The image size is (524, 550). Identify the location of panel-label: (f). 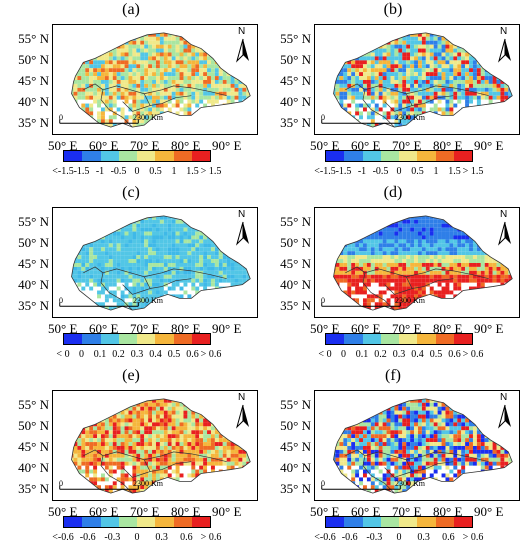
(393, 375).